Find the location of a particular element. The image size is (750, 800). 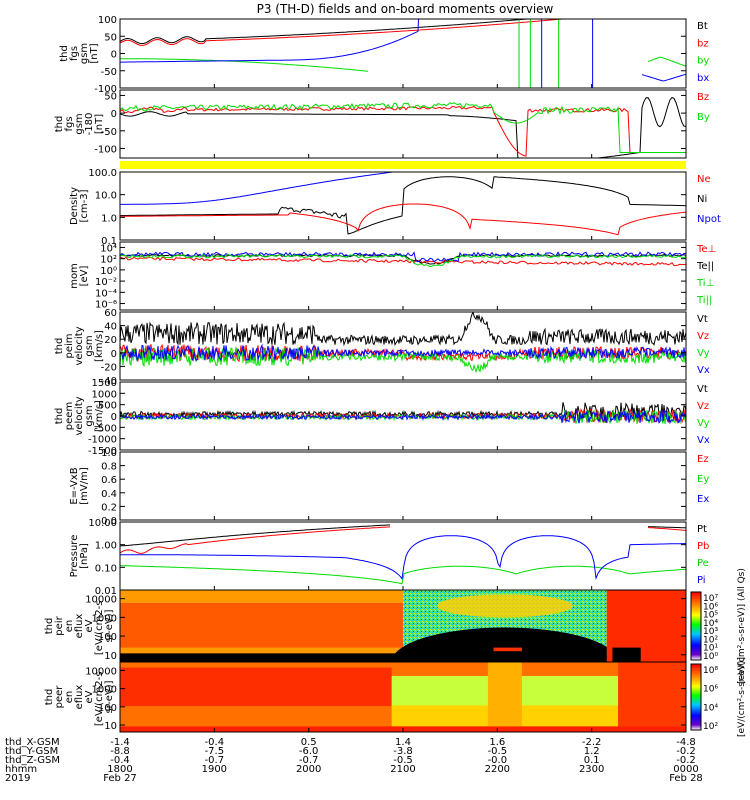

ytick-label: -1500 is located at coordinates (102, 451).